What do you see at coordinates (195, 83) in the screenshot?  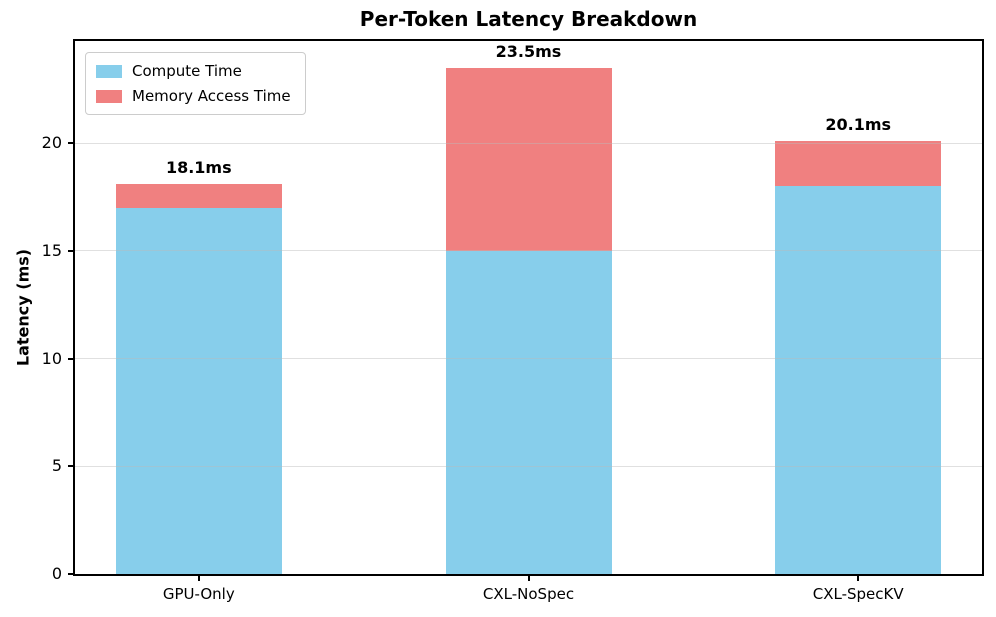 I see `legend: Compute Time Memory Access Time` at bounding box center [195, 83].